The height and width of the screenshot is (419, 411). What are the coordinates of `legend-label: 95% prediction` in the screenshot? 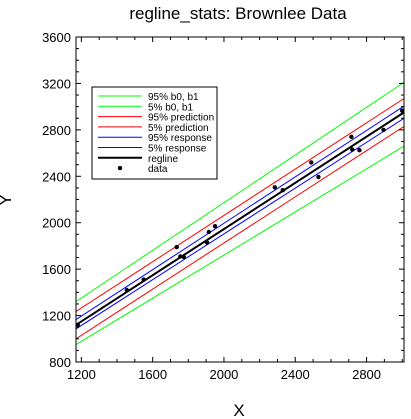 It's located at (181, 118).